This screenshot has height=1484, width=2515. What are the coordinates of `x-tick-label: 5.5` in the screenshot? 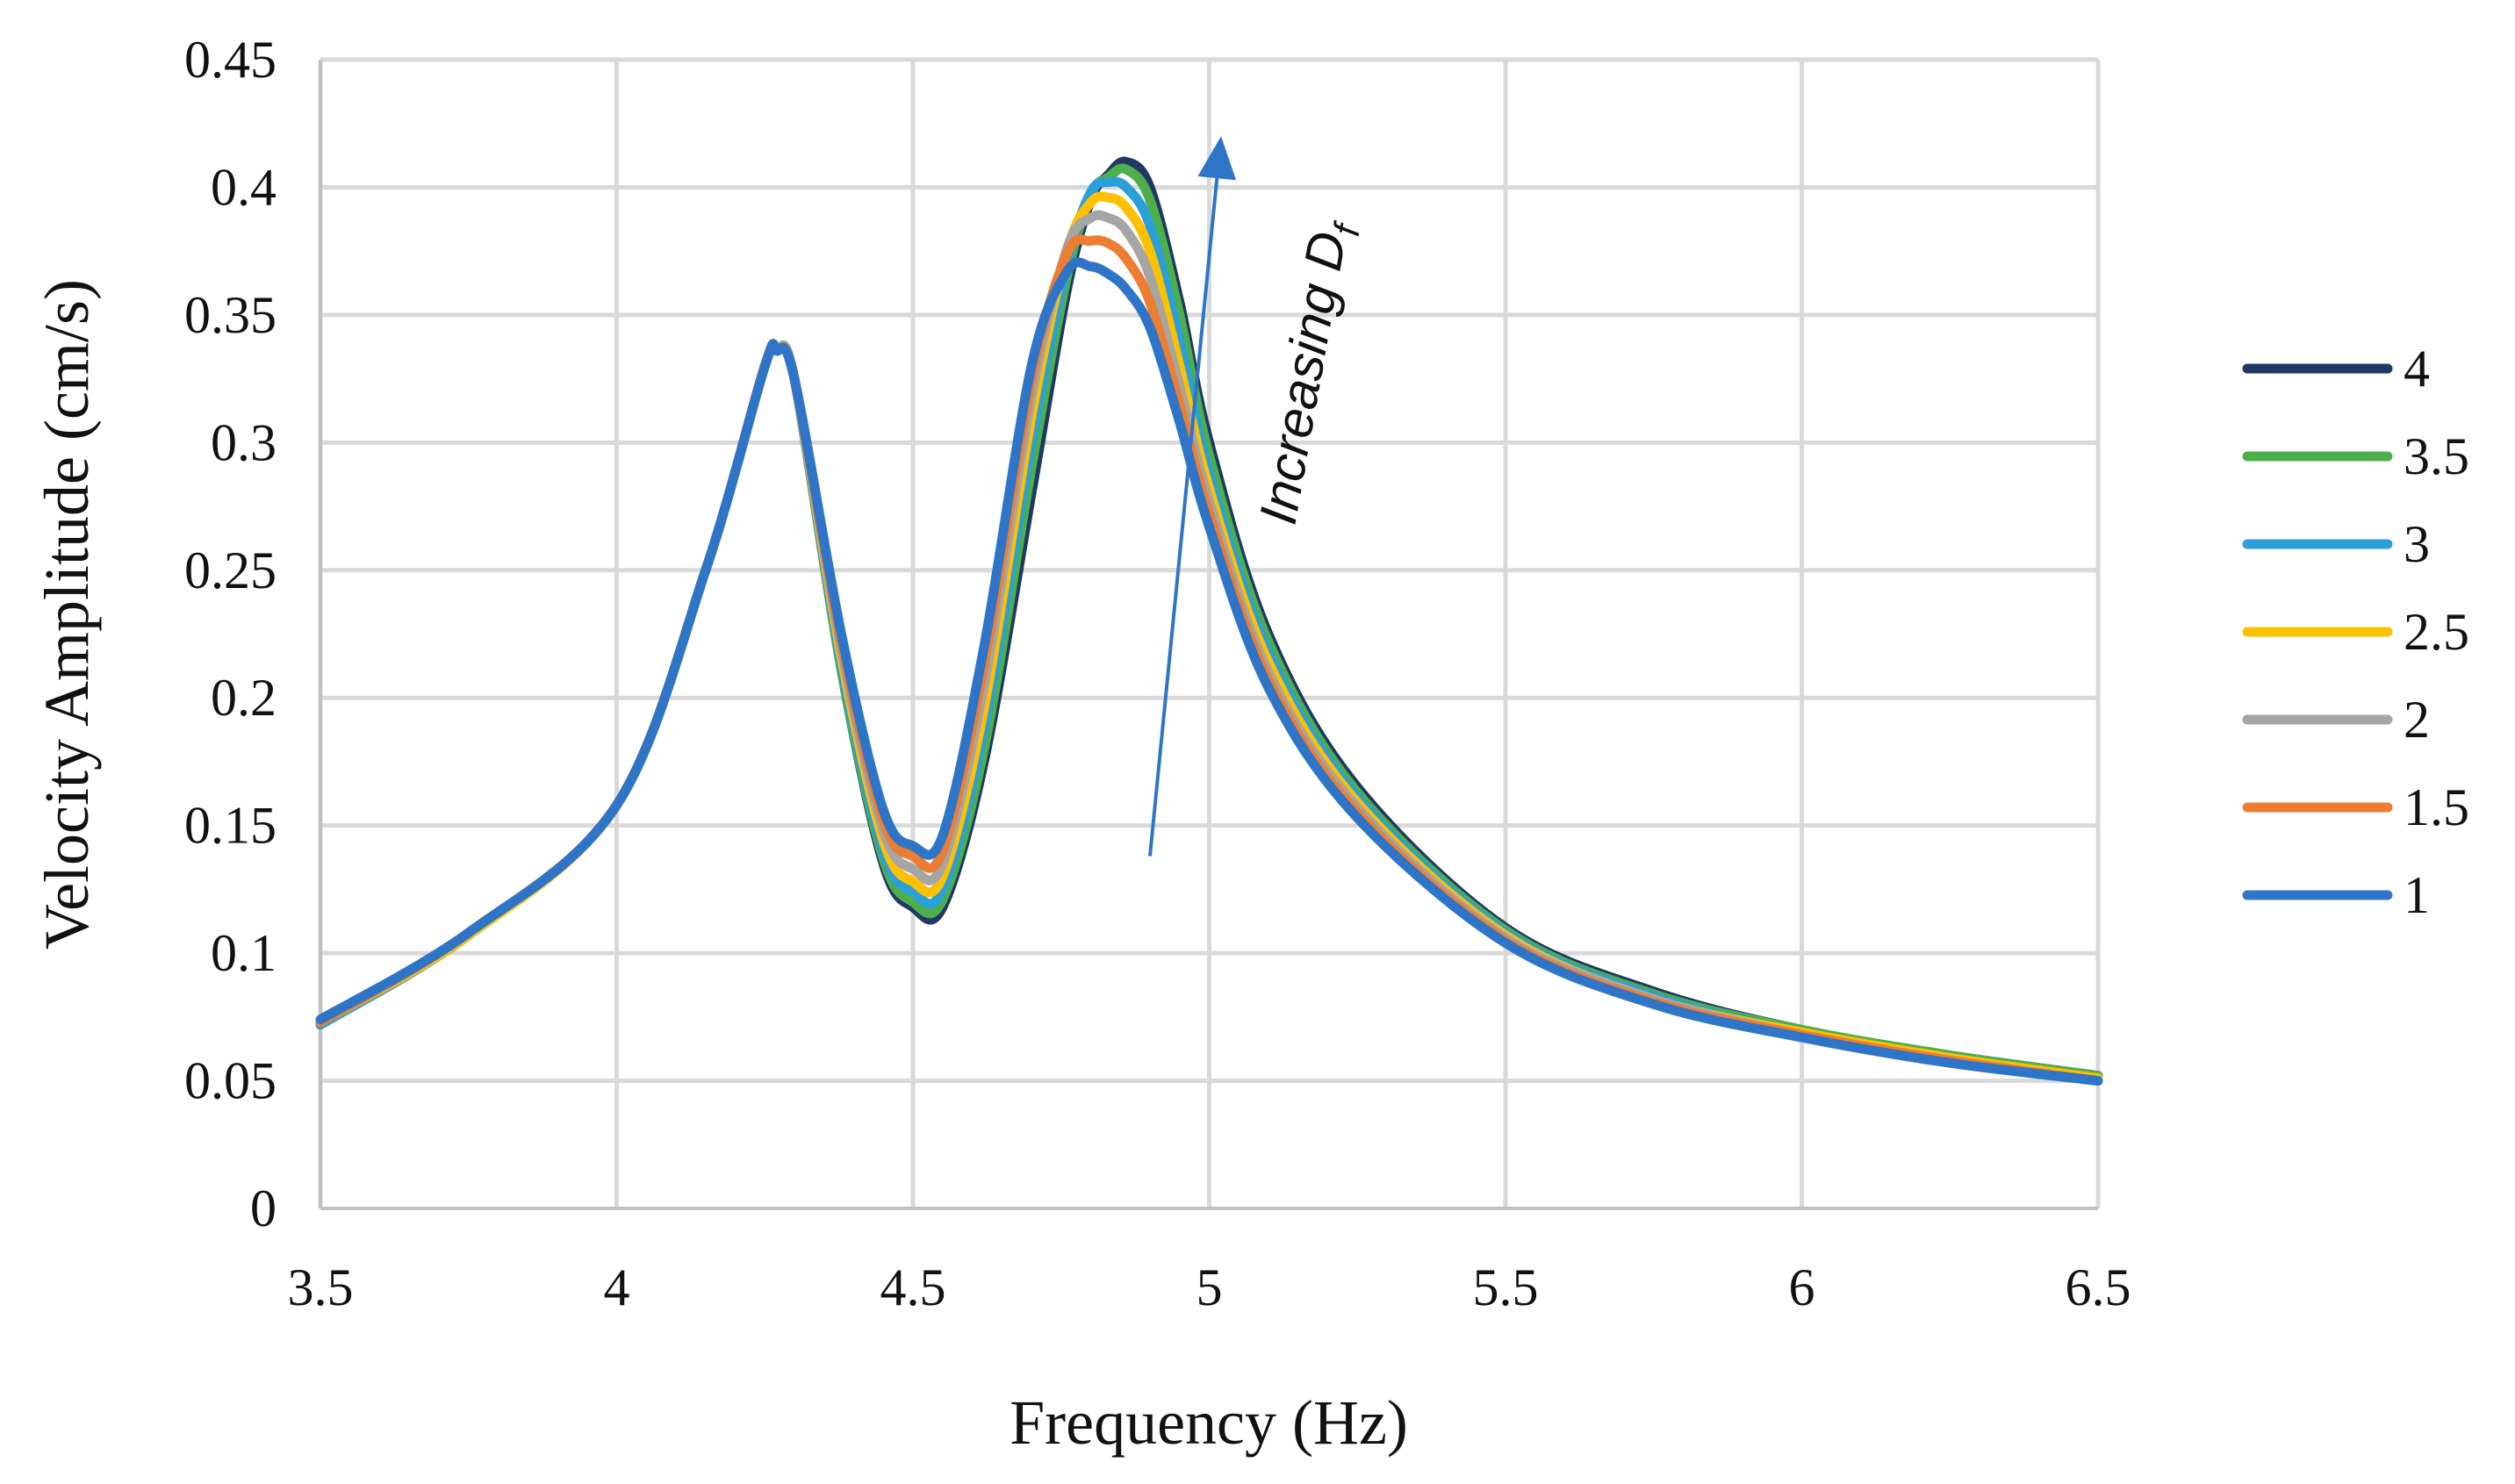 It's located at (1506, 1287).